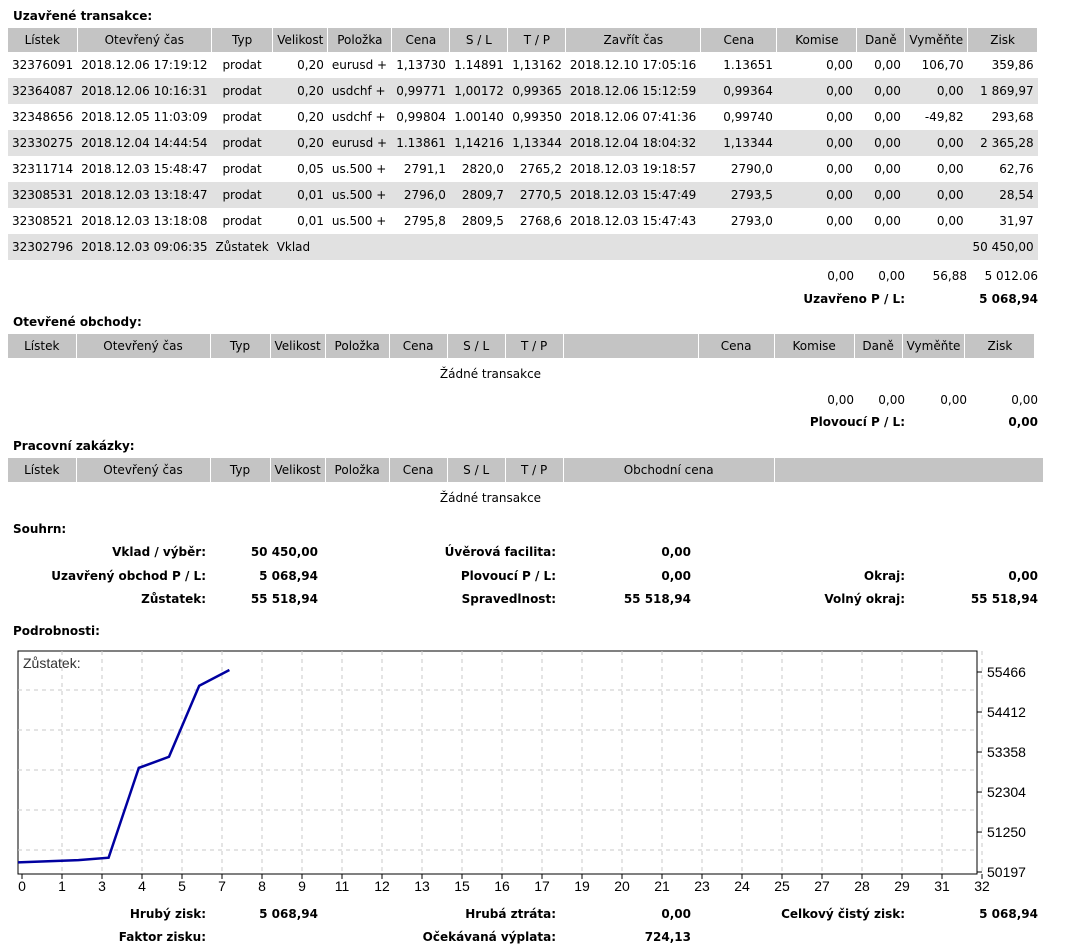  Describe the element at coordinates (143, 346) in the screenshot. I see `open-header-1: Otevřený čas` at that location.